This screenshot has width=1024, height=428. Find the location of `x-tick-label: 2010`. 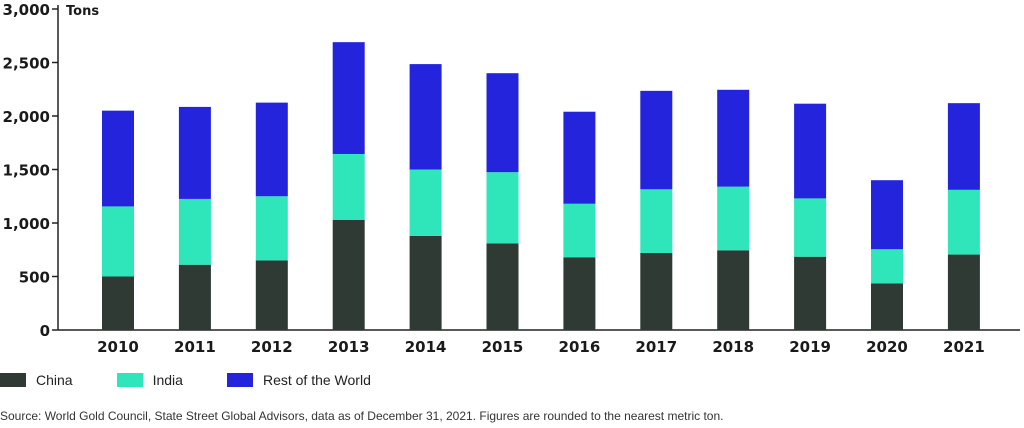

x-tick-label: 2010 is located at coordinates (118, 347).